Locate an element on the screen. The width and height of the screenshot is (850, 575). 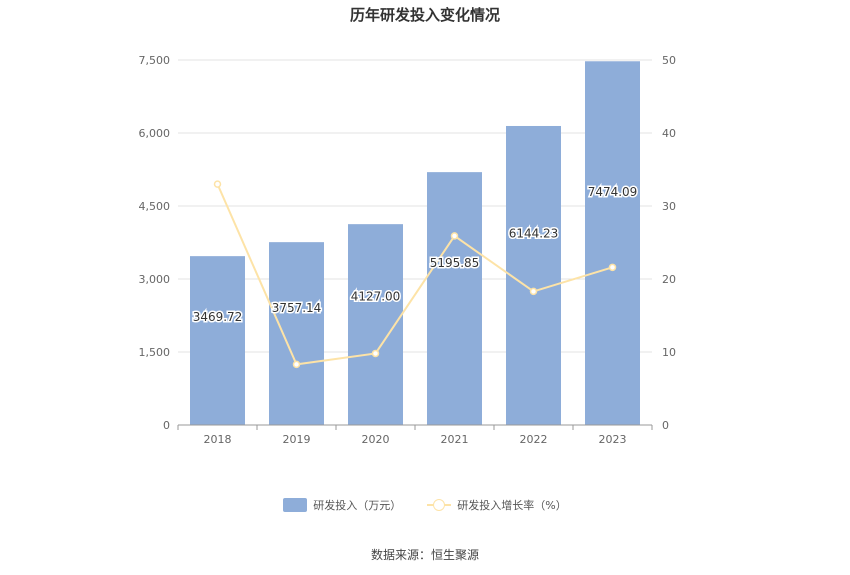
right-tick-label: 0 is located at coordinates (665, 425).